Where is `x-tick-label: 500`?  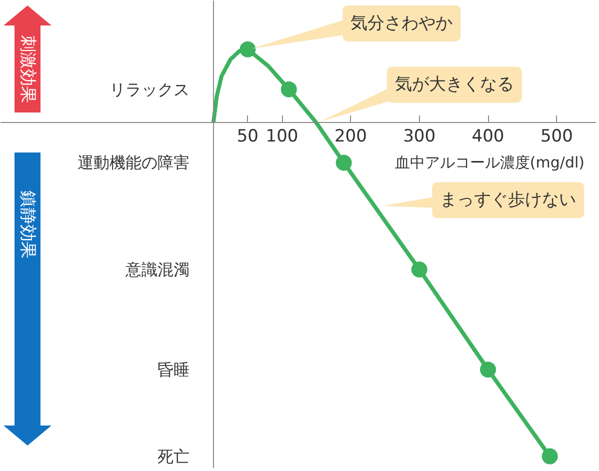 x-tick-label: 500 is located at coordinates (556, 136).